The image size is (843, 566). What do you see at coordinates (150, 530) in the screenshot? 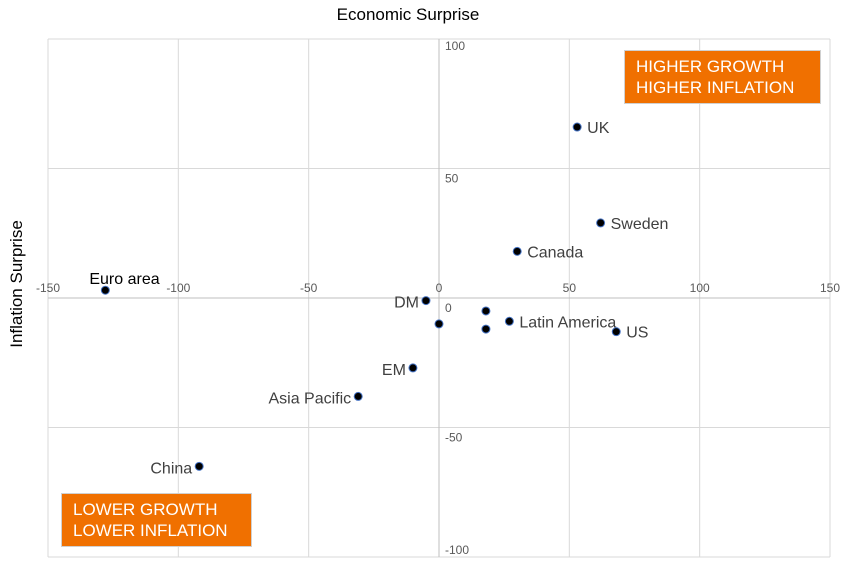
I see `annotation-line: LOWER INFLATION` at bounding box center [150, 530].